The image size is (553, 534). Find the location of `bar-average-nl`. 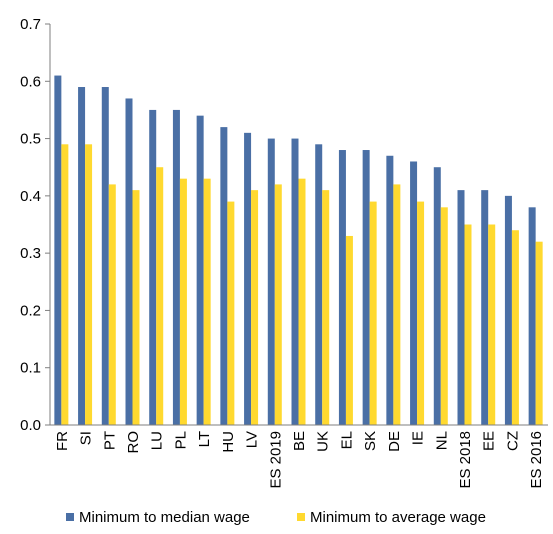

bar-average-nl is located at coordinates (444, 316).